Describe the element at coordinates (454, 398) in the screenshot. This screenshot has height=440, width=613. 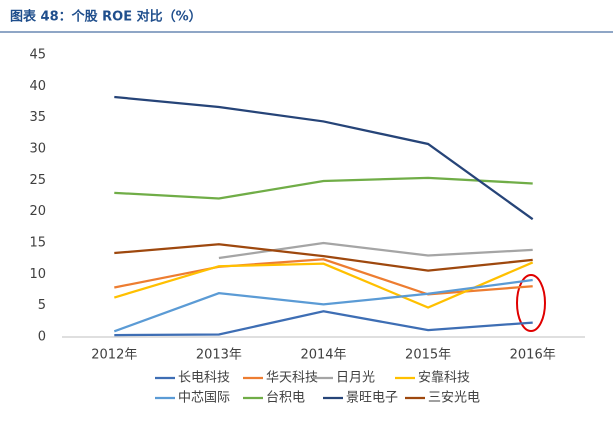
I see `legend-label: 三安光电` at that location.